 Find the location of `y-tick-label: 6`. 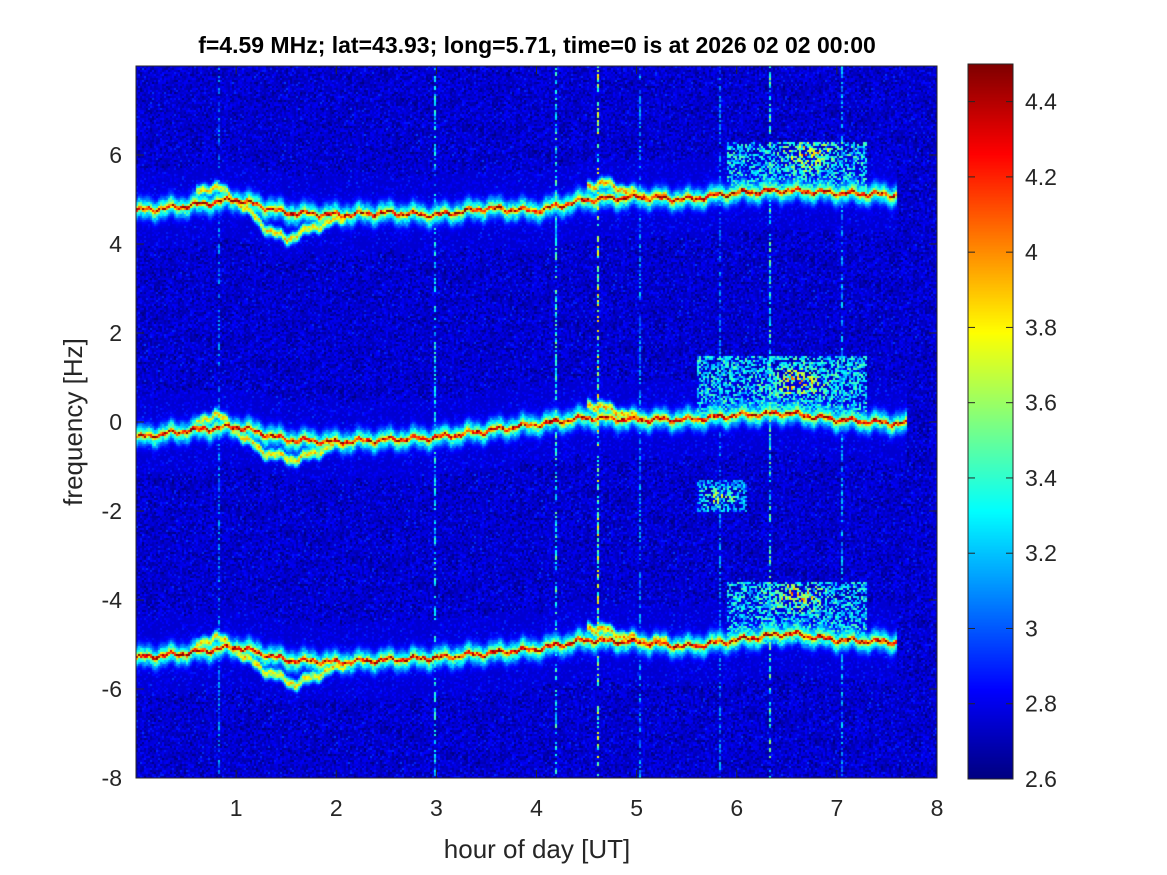

y-tick-label: 6 is located at coordinates (115, 155).